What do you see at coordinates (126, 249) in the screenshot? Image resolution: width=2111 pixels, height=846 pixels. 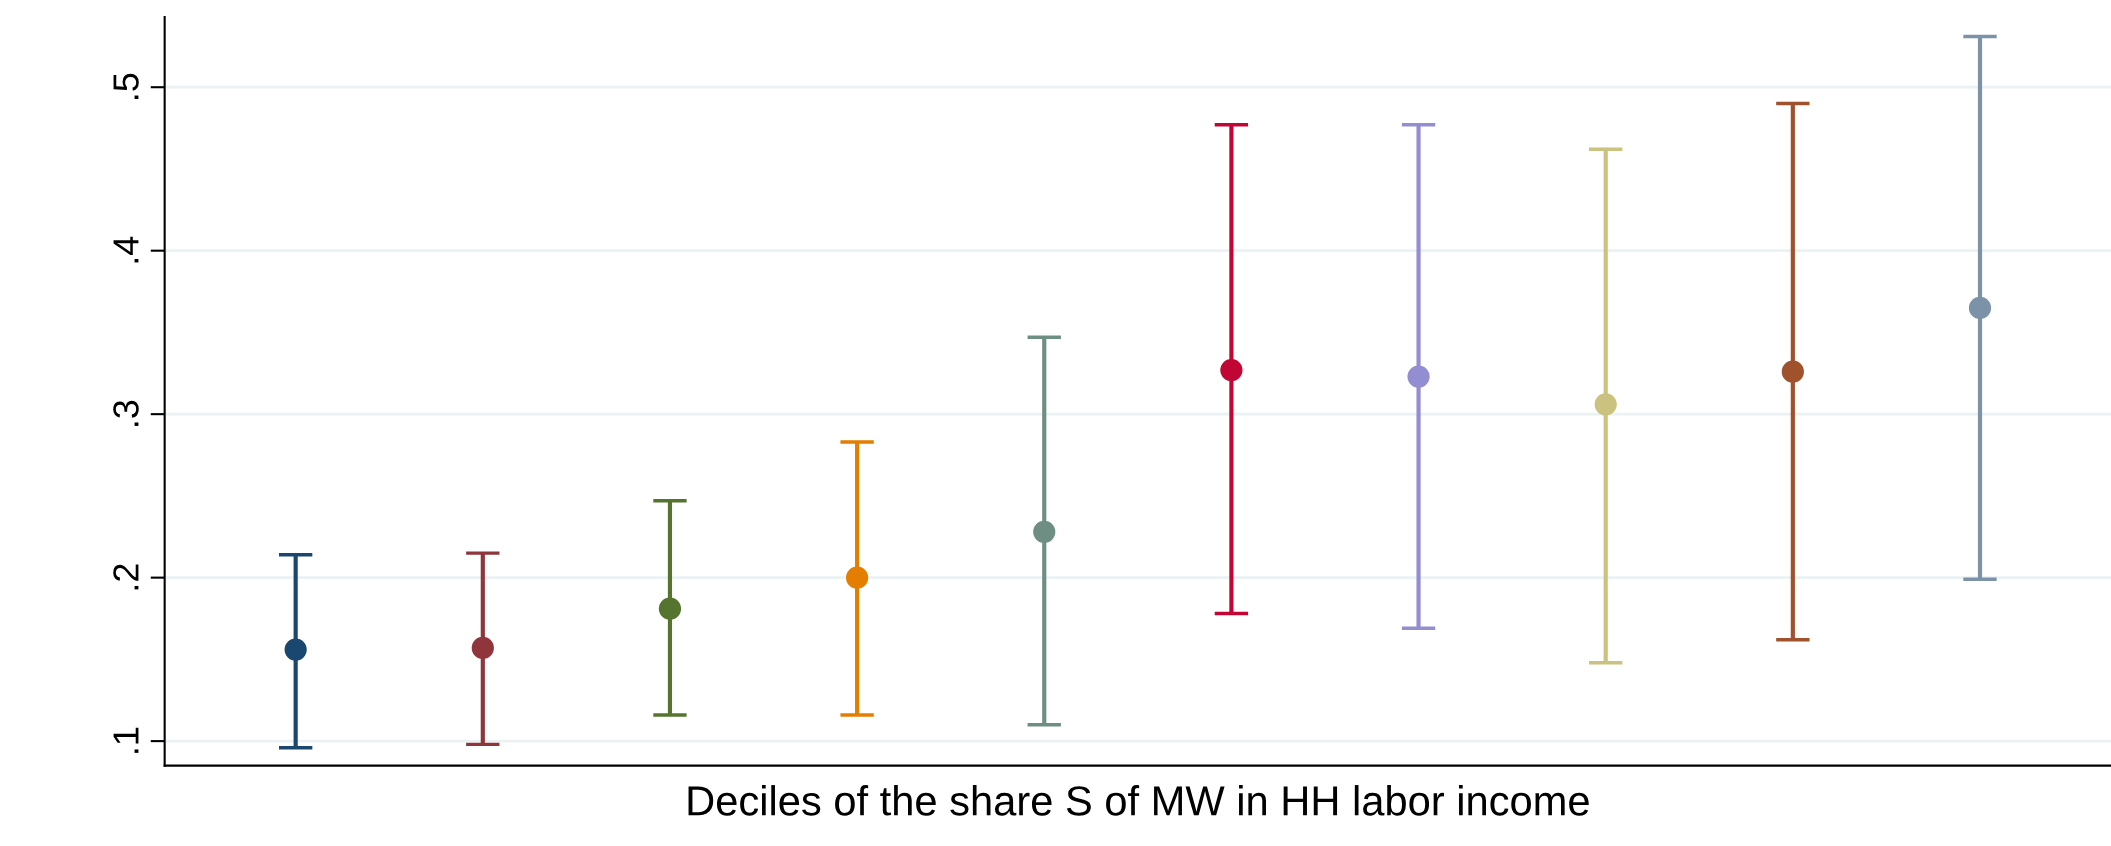 I see `y-tick-label: .4` at bounding box center [126, 249].